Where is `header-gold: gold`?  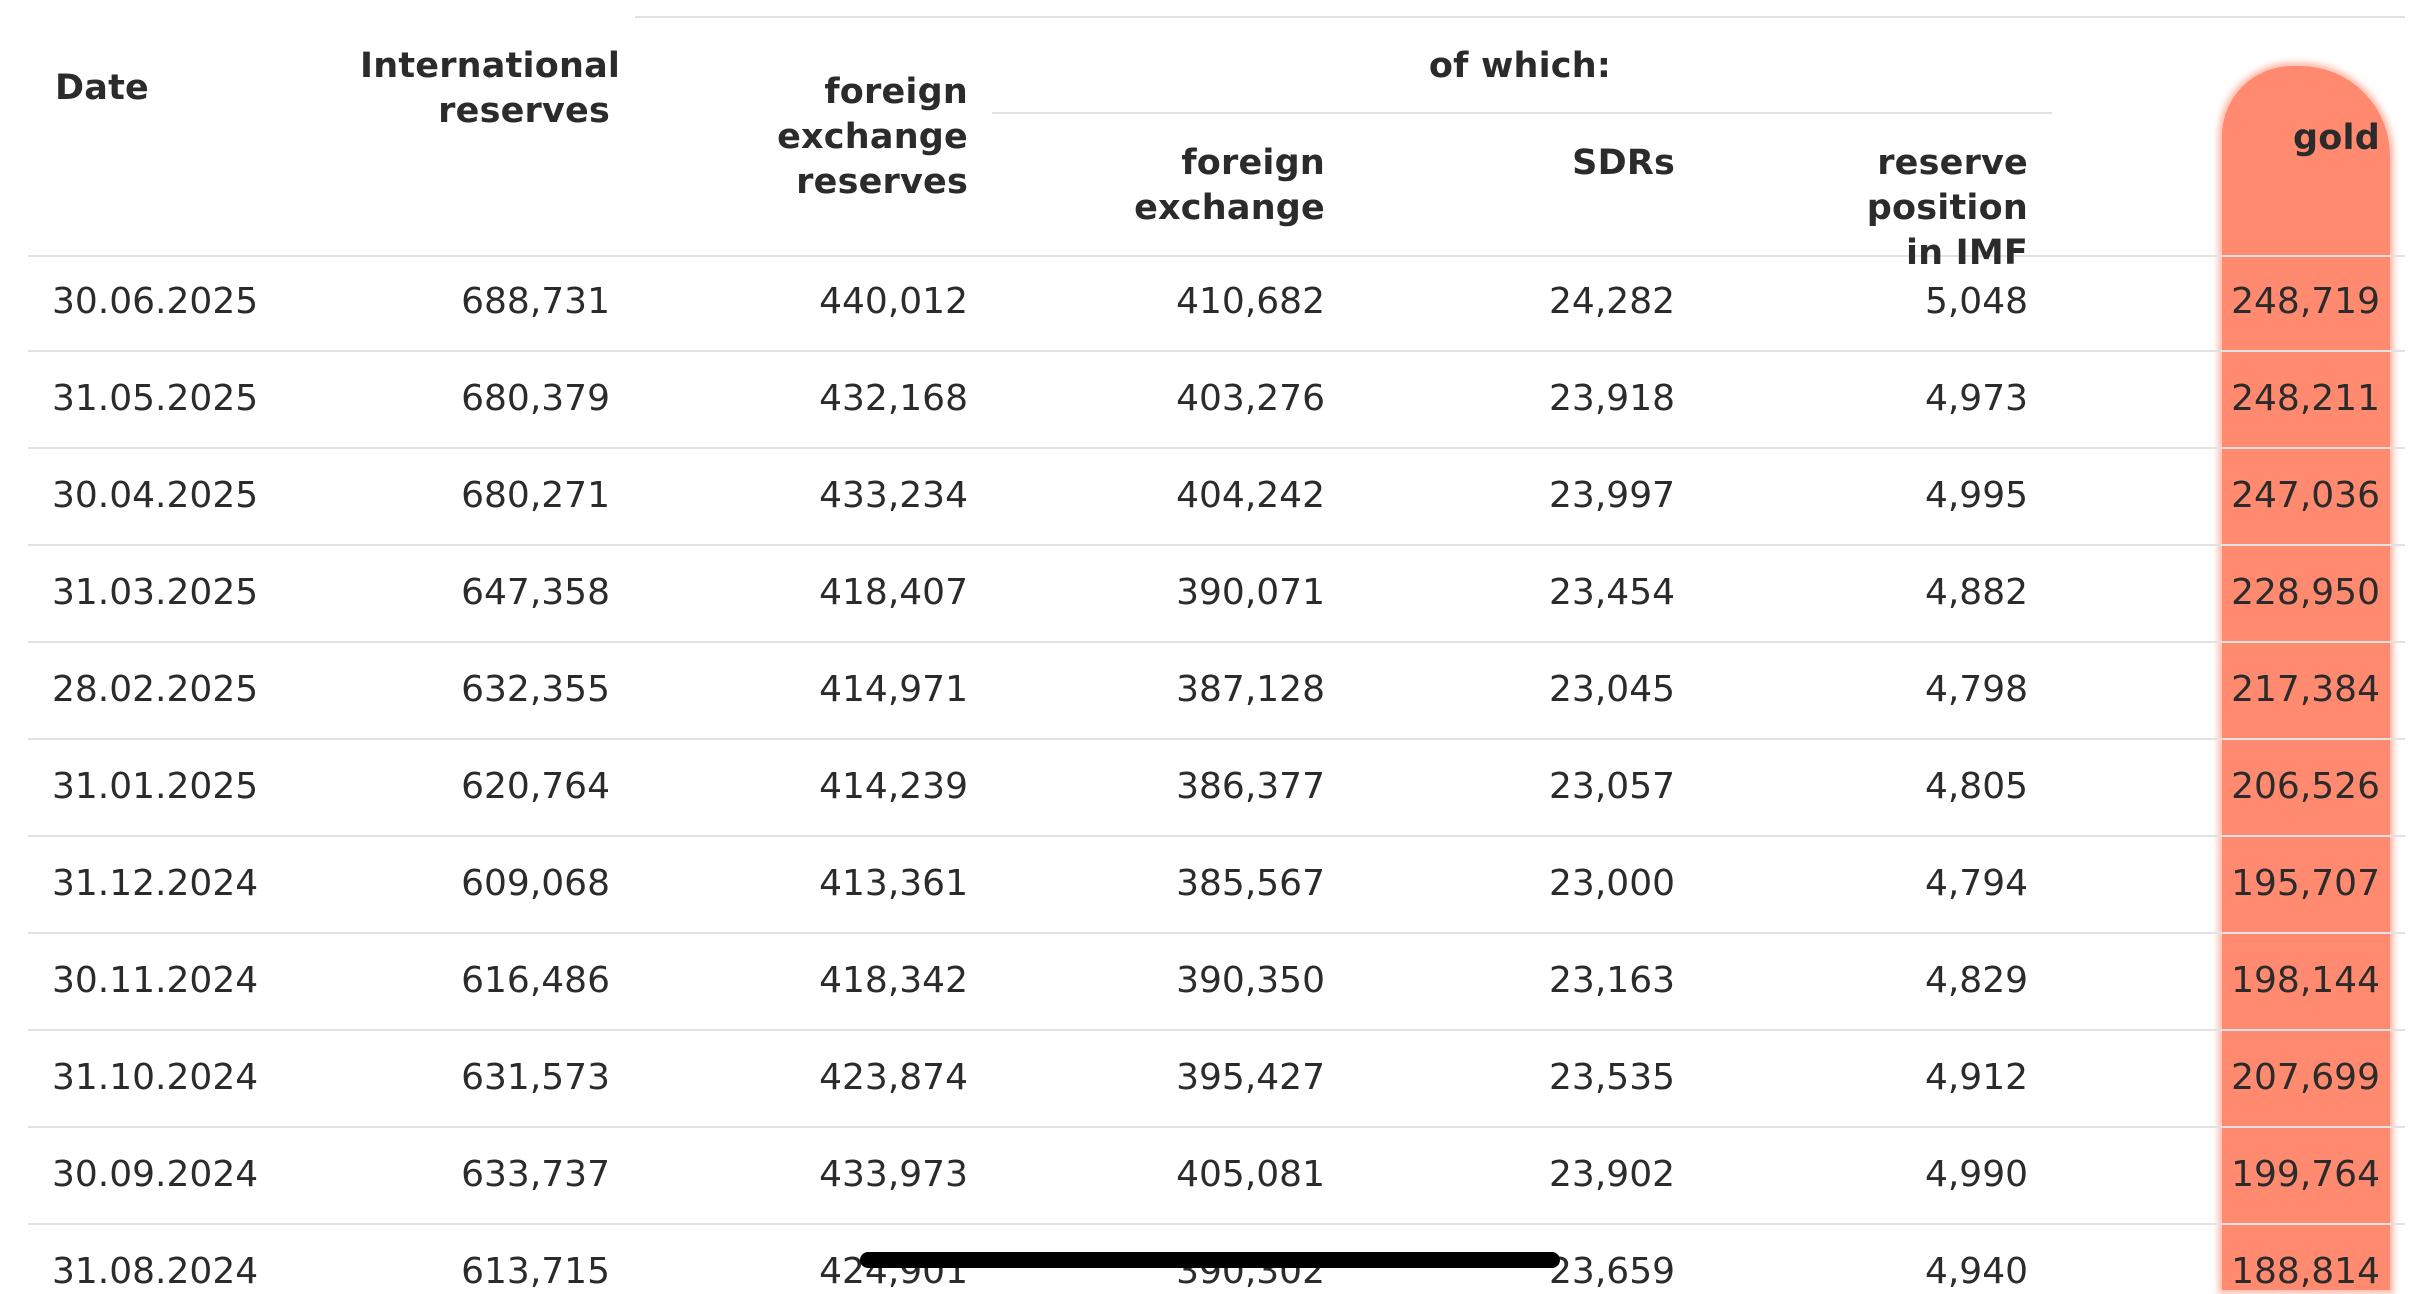 header-gold: gold is located at coordinates (2336, 138).